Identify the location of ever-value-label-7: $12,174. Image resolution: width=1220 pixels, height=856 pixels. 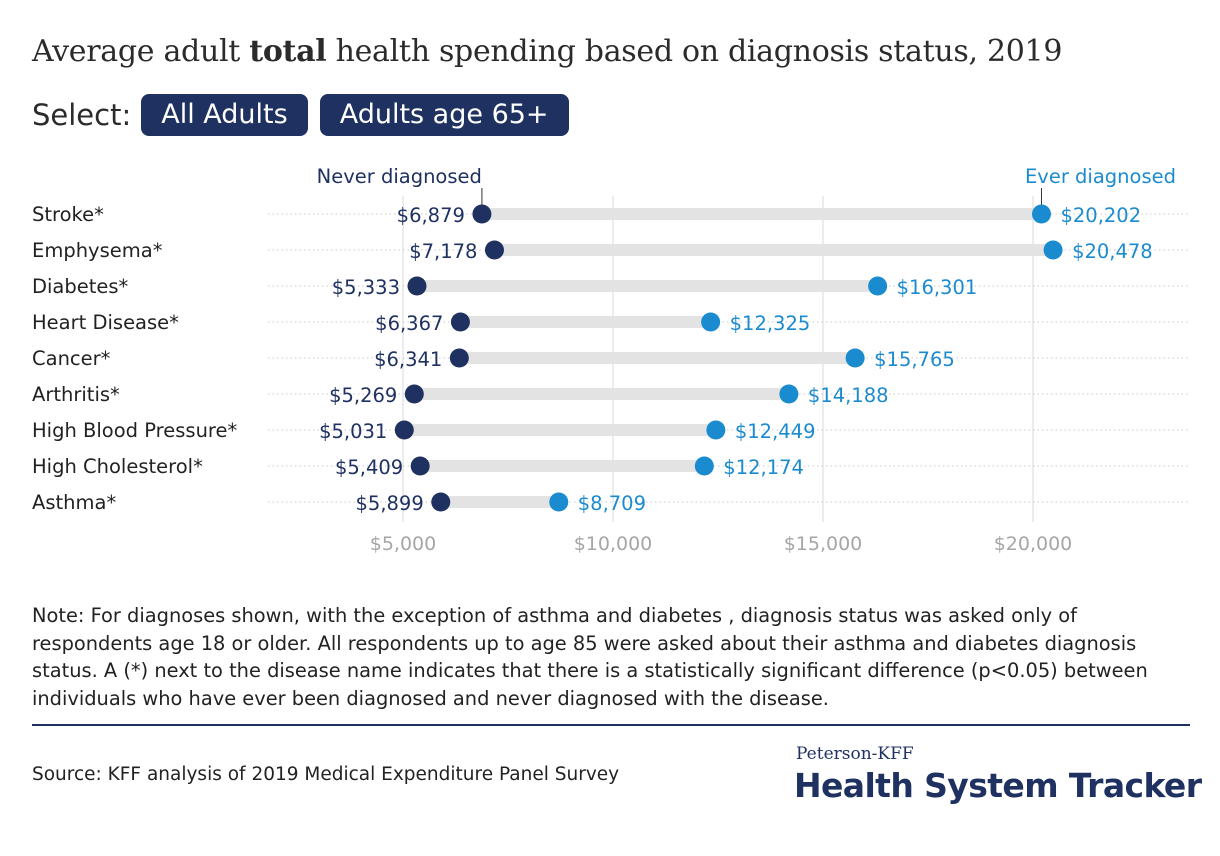
(763, 467).